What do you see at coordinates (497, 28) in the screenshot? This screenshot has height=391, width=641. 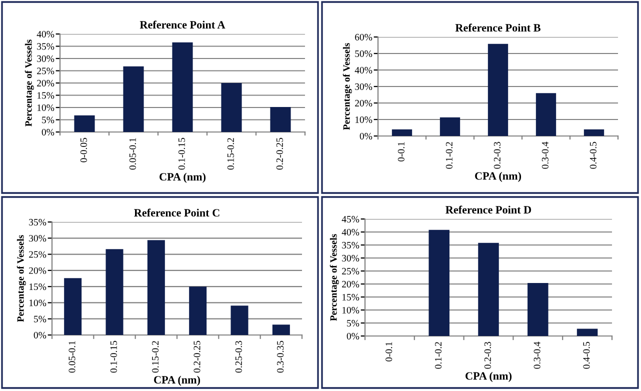 I see `chart-title: Reference Point B` at bounding box center [497, 28].